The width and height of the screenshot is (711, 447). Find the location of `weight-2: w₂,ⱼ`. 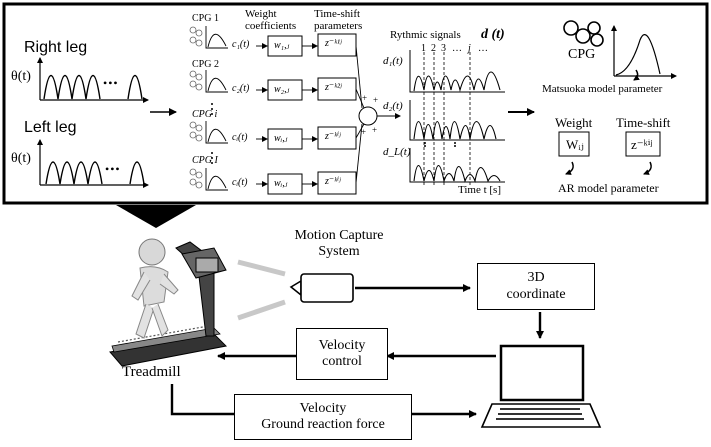

weight-2: w₂,ⱼ is located at coordinates (282, 89).